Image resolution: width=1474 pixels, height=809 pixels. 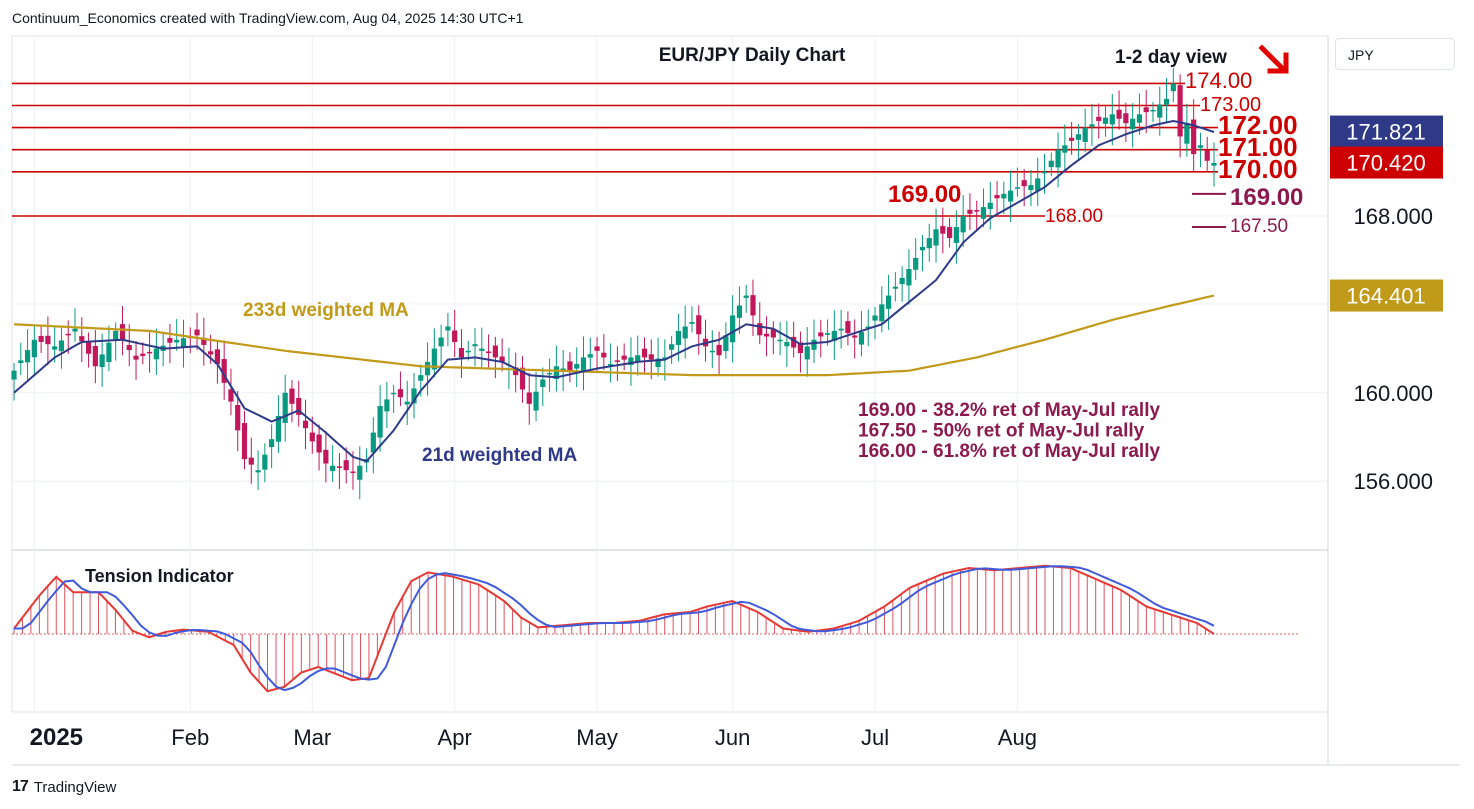 What do you see at coordinates (1395, 54) in the screenshot?
I see `currency-selector: JPY` at bounding box center [1395, 54].